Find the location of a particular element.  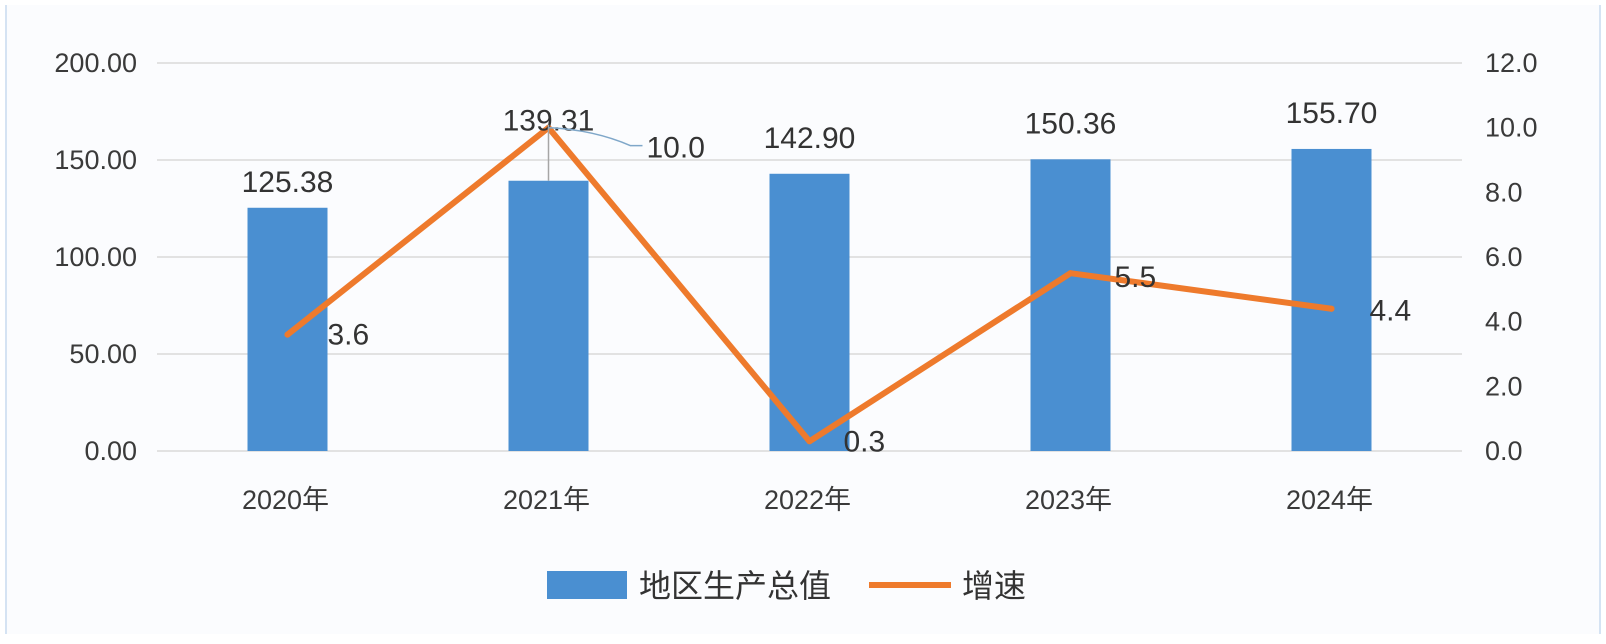

x-tick-label: 2022年 is located at coordinates (807, 500).